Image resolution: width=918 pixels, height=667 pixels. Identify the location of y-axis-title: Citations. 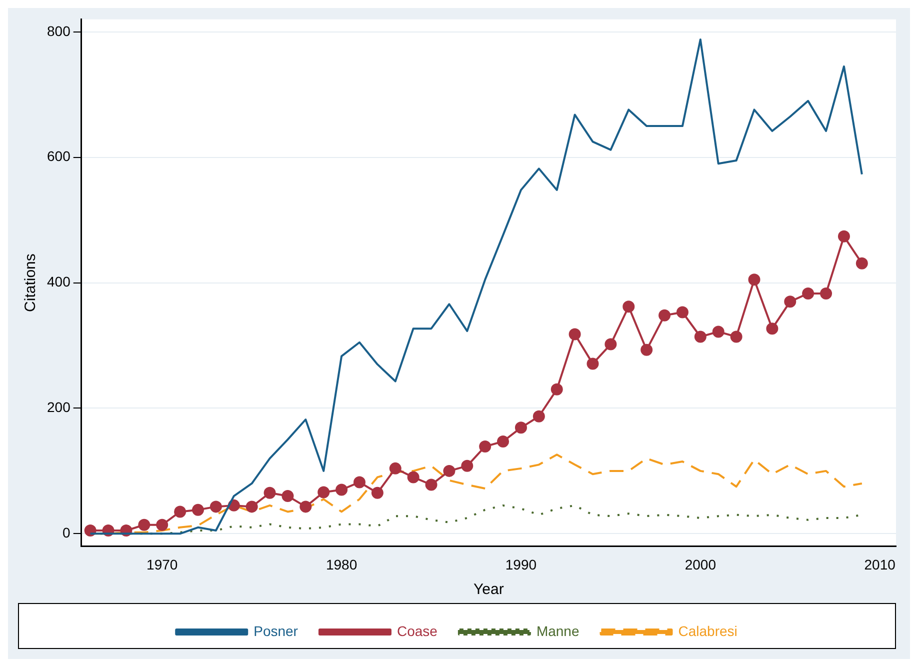
(31, 283).